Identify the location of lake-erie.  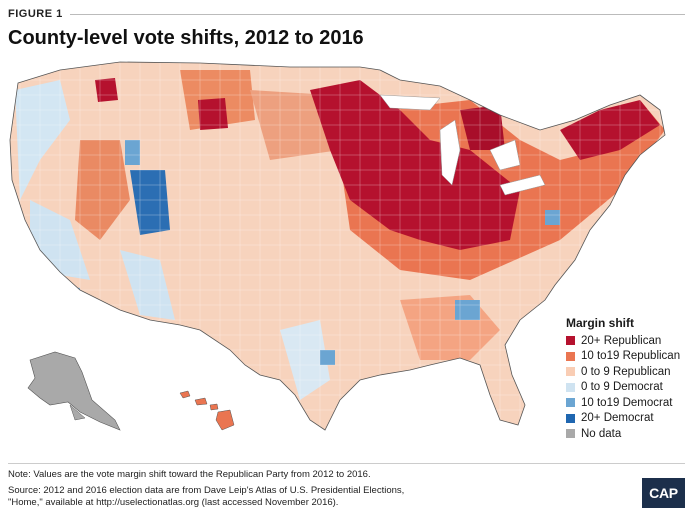
(522, 185).